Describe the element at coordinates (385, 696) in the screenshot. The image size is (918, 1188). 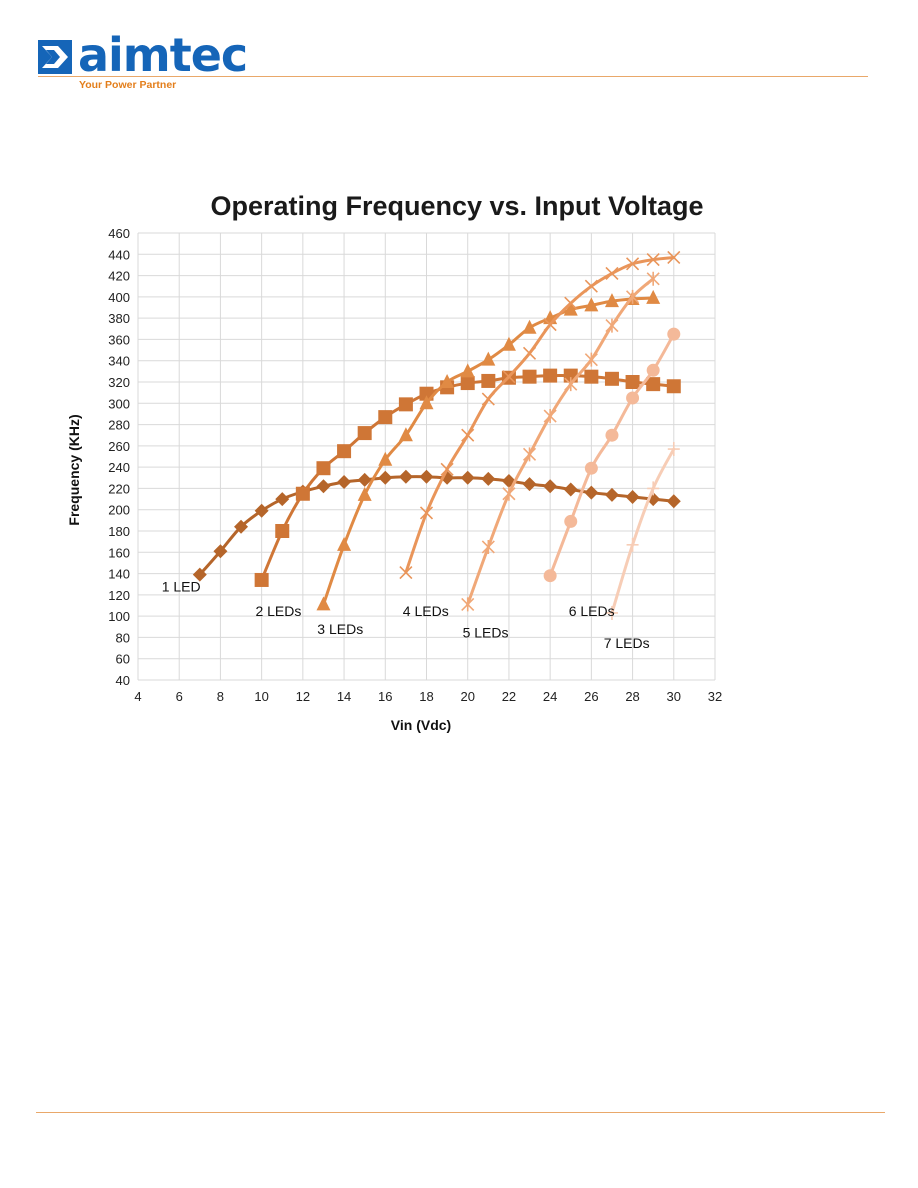
I see `x-tick-label: 16` at that location.